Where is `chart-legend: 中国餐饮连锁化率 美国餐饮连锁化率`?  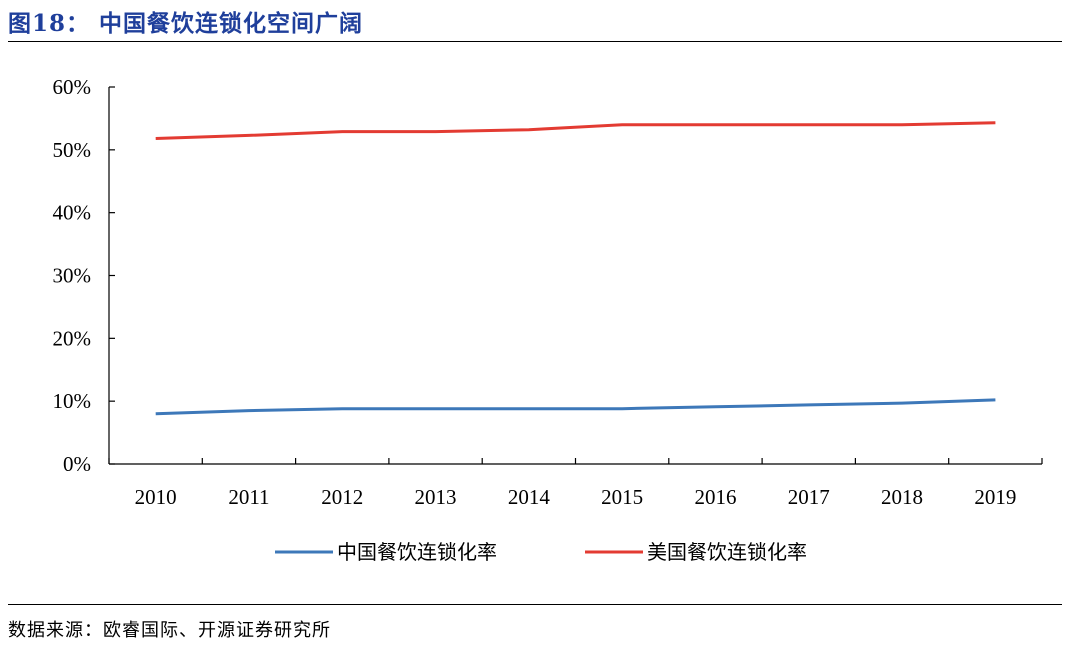 chart-legend: 中国餐饮连锁化率 美国餐饮连锁化率 is located at coordinates (541, 552).